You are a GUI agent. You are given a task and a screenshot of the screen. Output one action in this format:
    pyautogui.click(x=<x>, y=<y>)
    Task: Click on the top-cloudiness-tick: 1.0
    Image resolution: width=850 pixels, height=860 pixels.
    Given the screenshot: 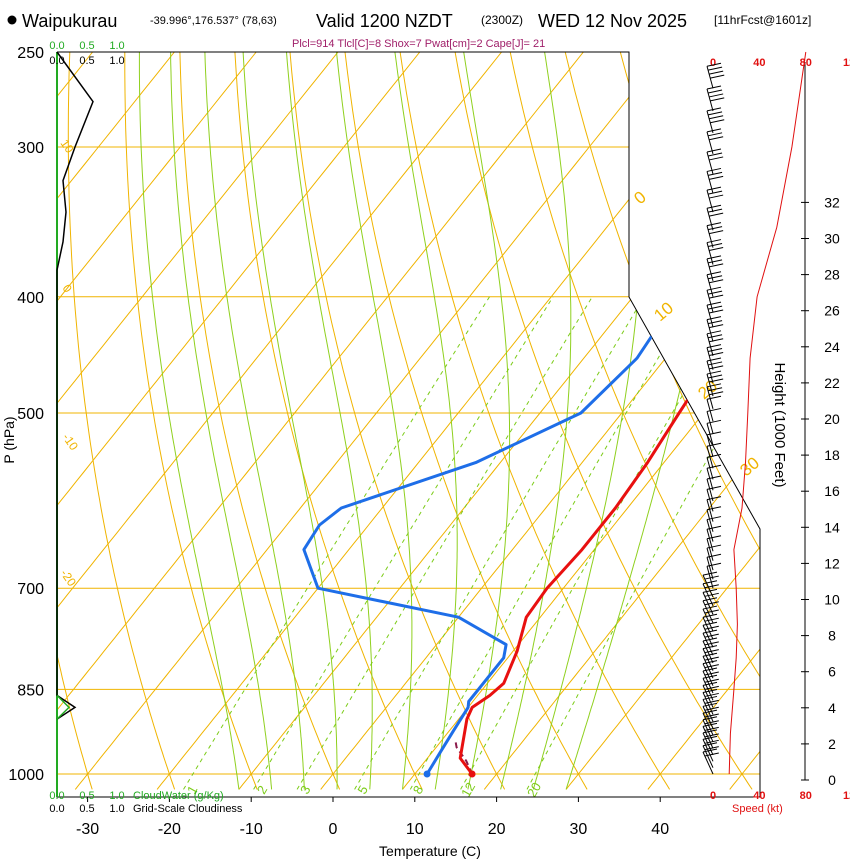 What is the action you would take?
    pyautogui.click(x=116, y=61)
    